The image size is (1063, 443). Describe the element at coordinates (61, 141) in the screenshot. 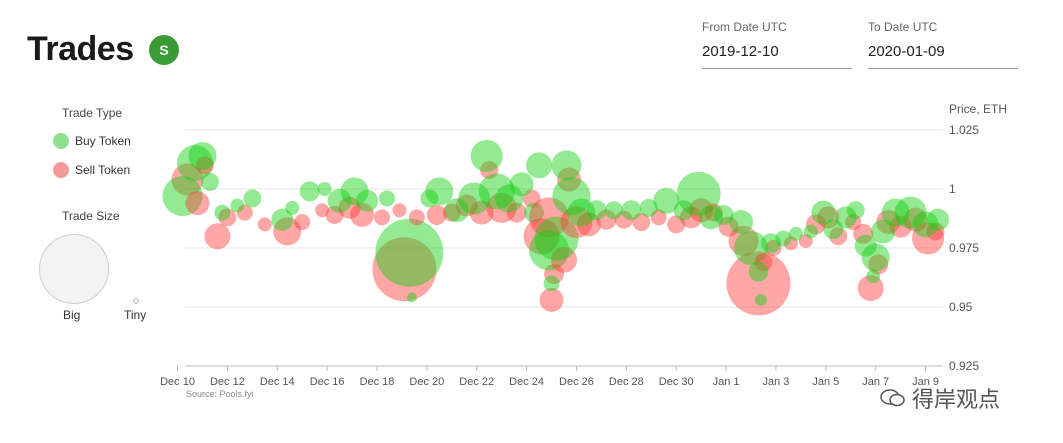

I see `buy-token-swatch` at that location.